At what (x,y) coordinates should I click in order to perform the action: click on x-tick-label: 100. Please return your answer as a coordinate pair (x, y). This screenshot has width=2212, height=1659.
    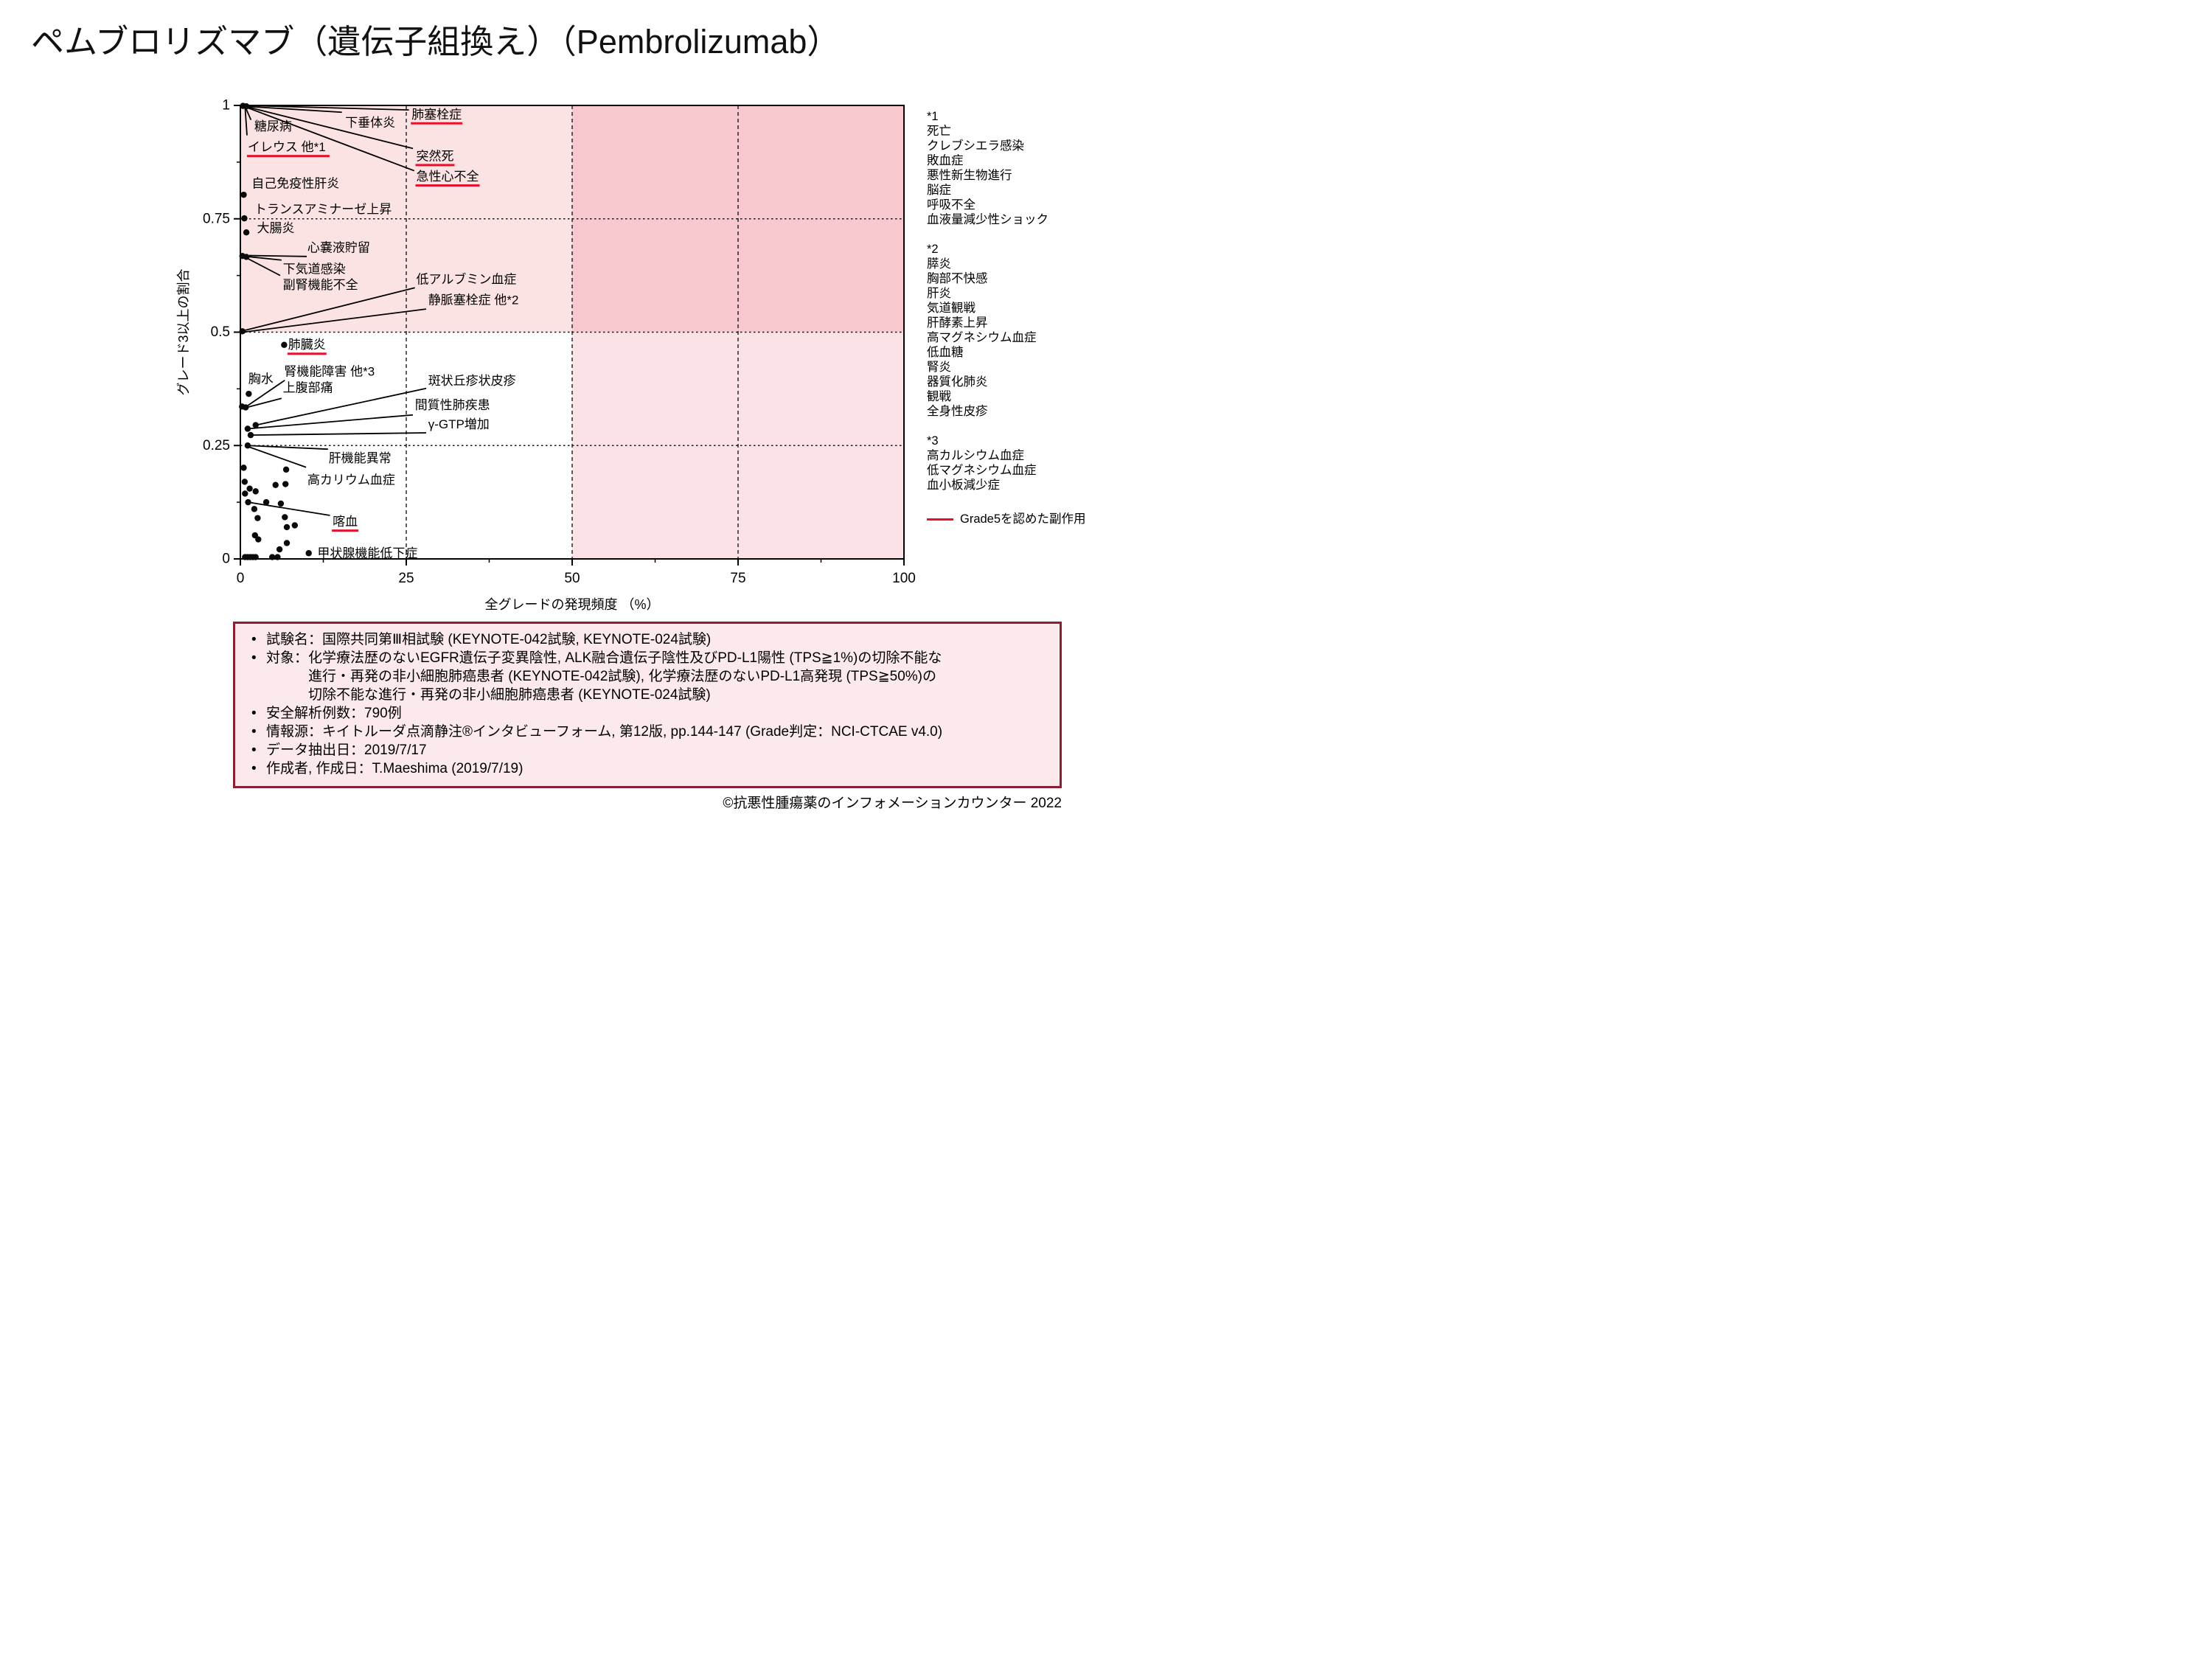
    Looking at the image, I should click on (904, 578).